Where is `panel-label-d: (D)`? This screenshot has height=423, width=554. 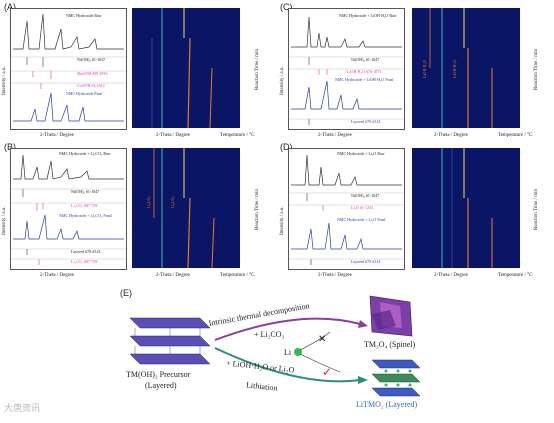 panel-label-d: (D) is located at coordinates (286, 147).